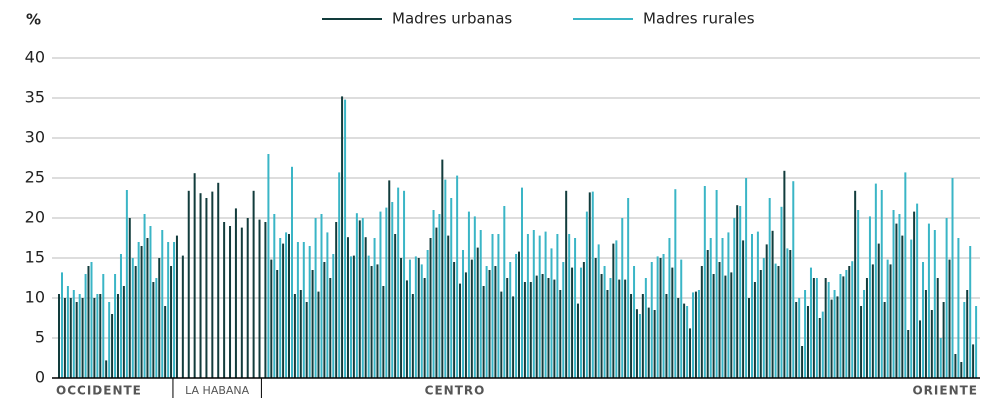 Image resolution: width=998 pixels, height=406 pixels. Describe the element at coordinates (40, 337) in the screenshot. I see `y-tick-label: 5` at that location.